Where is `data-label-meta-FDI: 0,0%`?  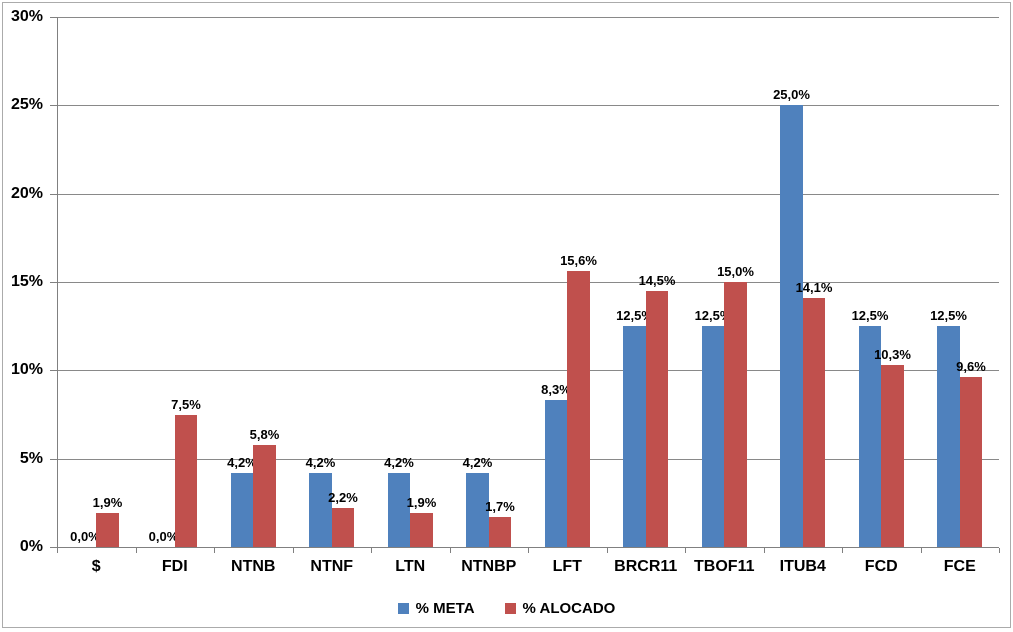 data-label-meta-FDI: 0,0% is located at coordinates (163, 536).